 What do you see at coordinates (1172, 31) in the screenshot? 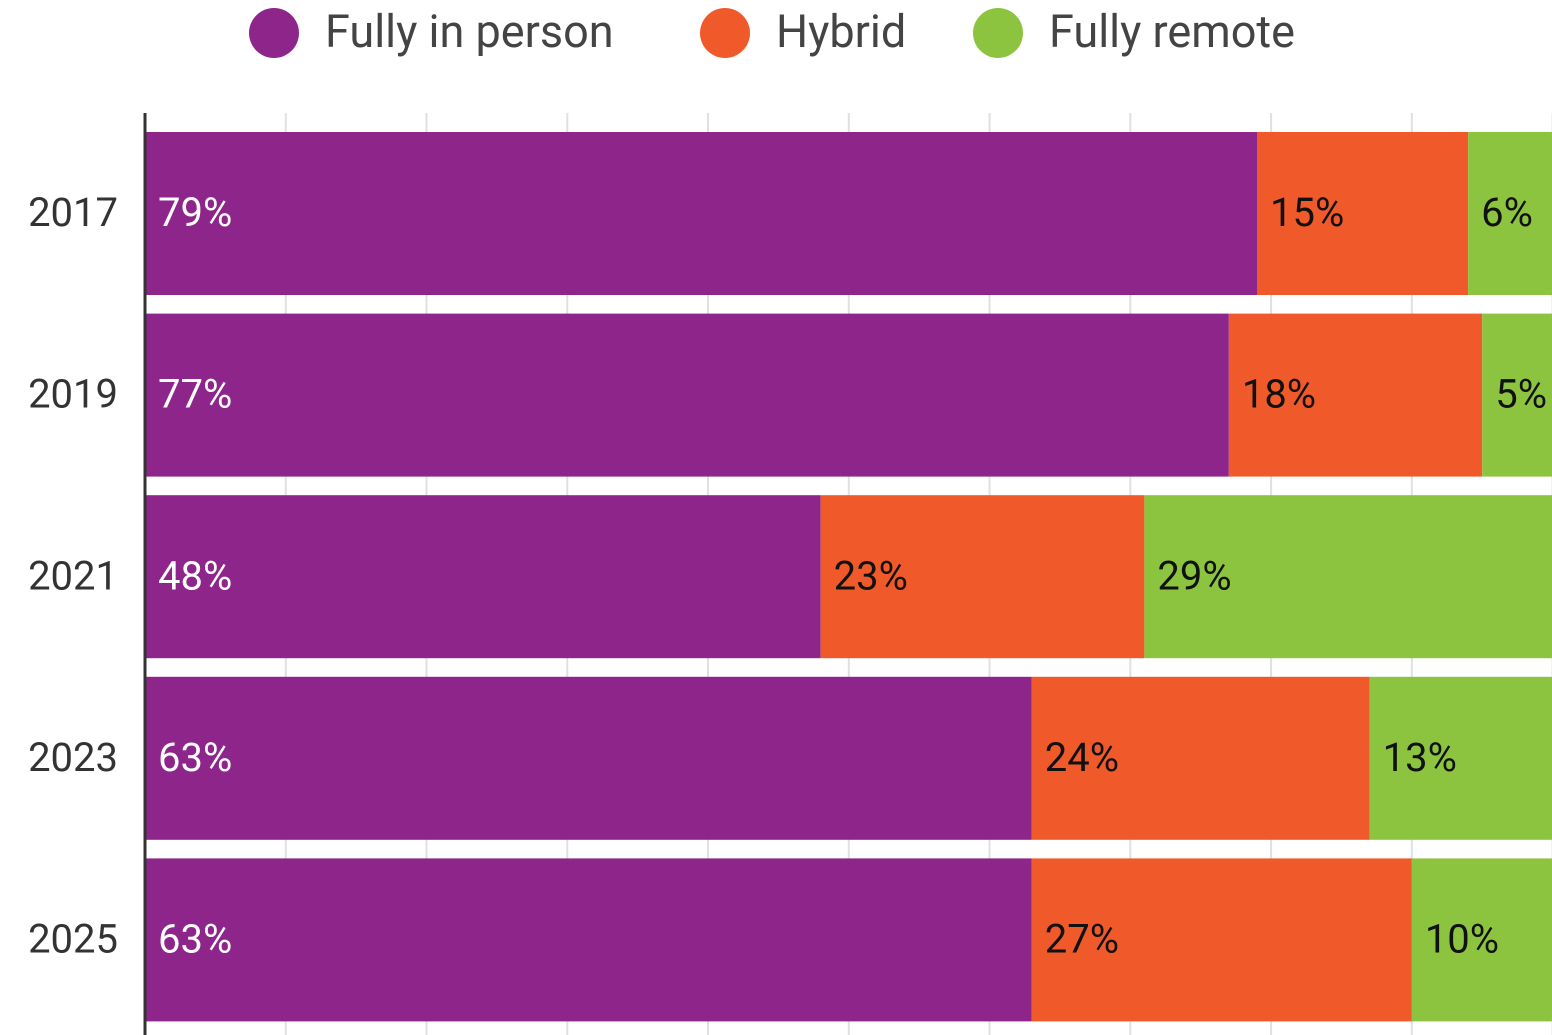
I see `legend-label: Fully remote` at bounding box center [1172, 31].